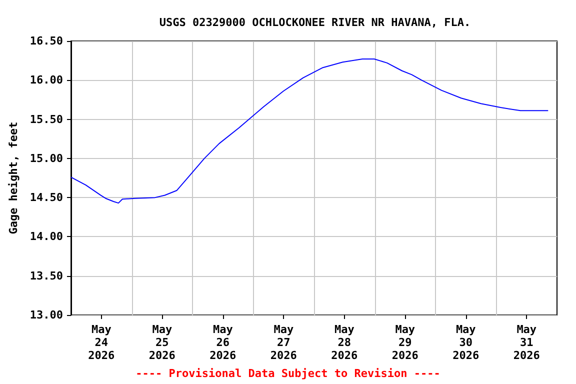 This screenshot has height=384, width=576. Describe the element at coordinates (47, 158) in the screenshot. I see `y-tick-label: 15.00` at that location.